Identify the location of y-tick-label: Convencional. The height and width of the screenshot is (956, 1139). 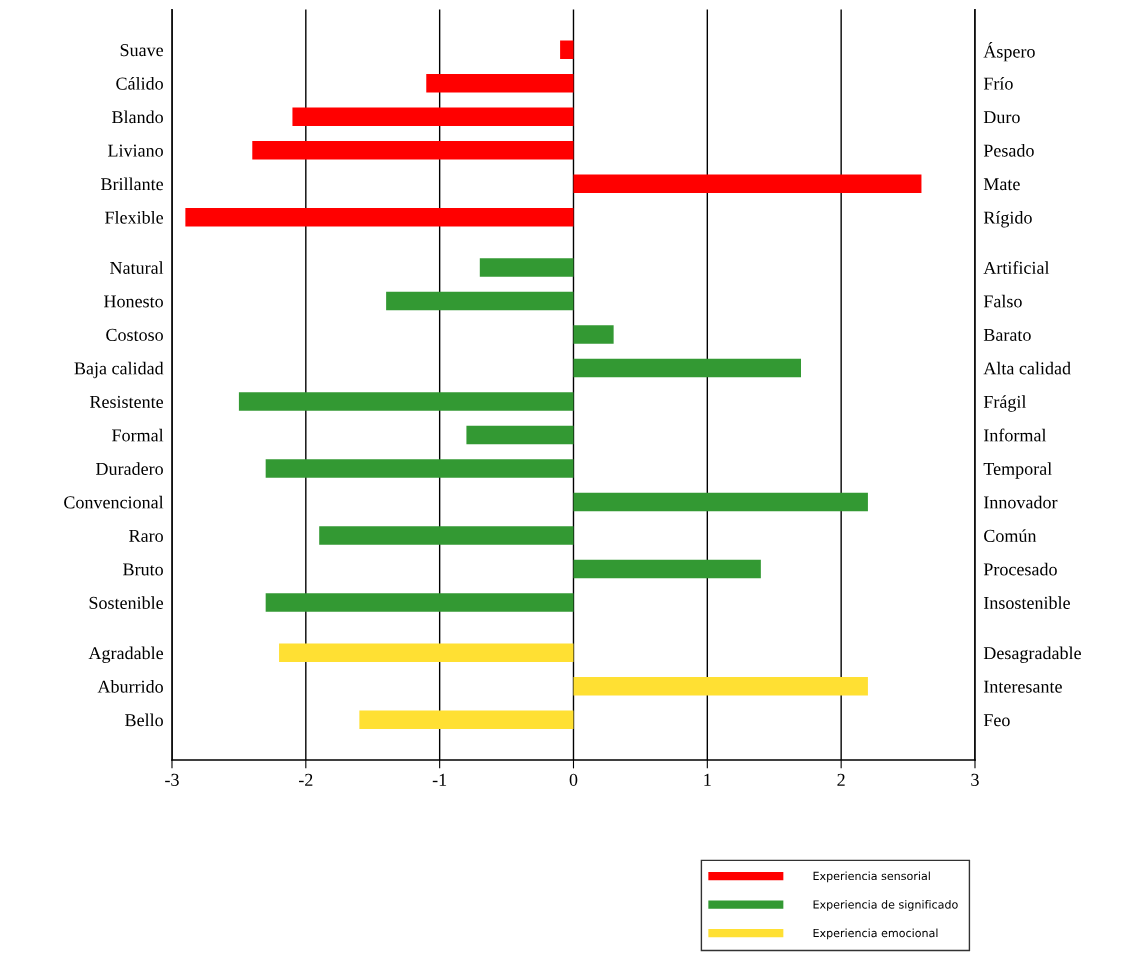
(114, 502).